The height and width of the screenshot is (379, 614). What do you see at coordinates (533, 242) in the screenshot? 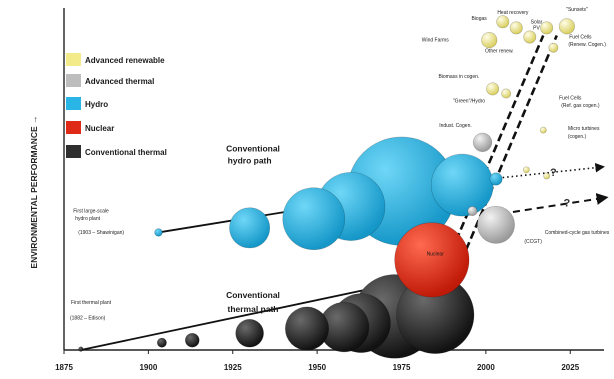
I see `annotation-label: (CCGT)` at bounding box center [533, 242].